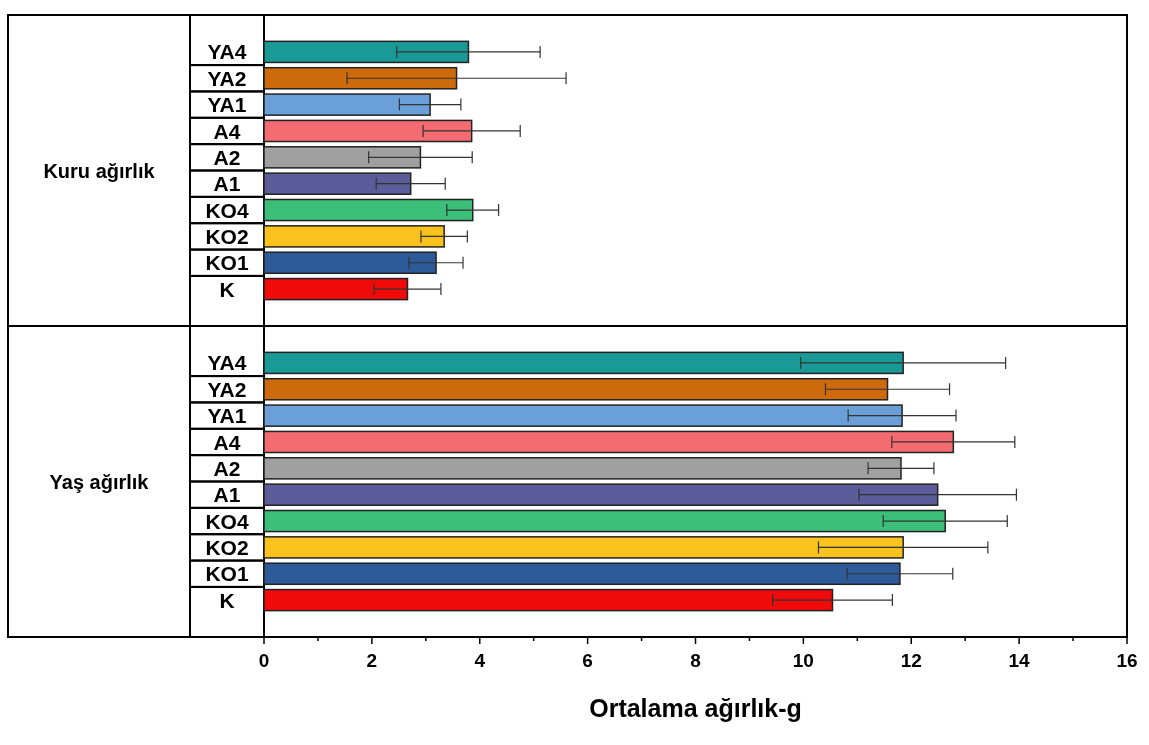  I want to click on x-axis-title: Ortalama ağırlık-g, so click(695, 708).